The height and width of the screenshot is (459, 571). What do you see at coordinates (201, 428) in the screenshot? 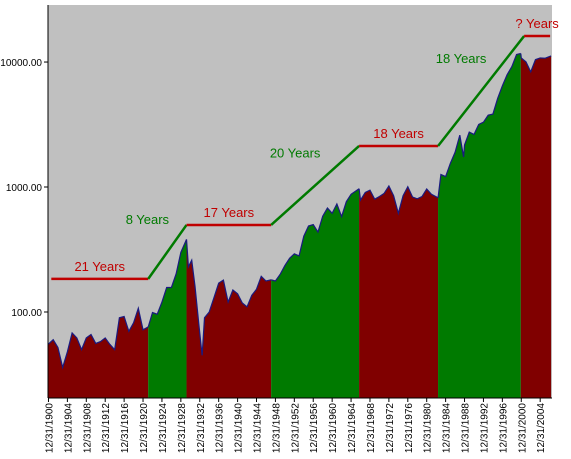
I see `x-tick-label: 12/31/1932` at bounding box center [201, 428].